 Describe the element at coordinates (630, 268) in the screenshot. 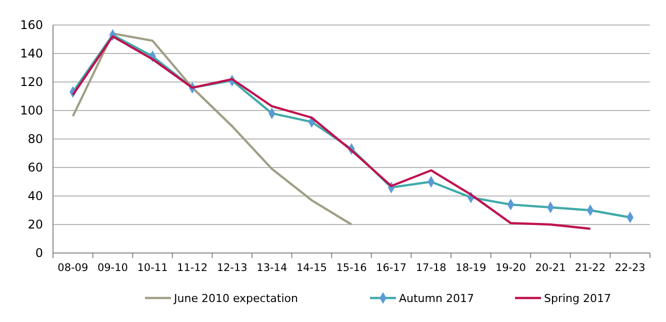

I see `x-tick-label: 22-23` at that location.